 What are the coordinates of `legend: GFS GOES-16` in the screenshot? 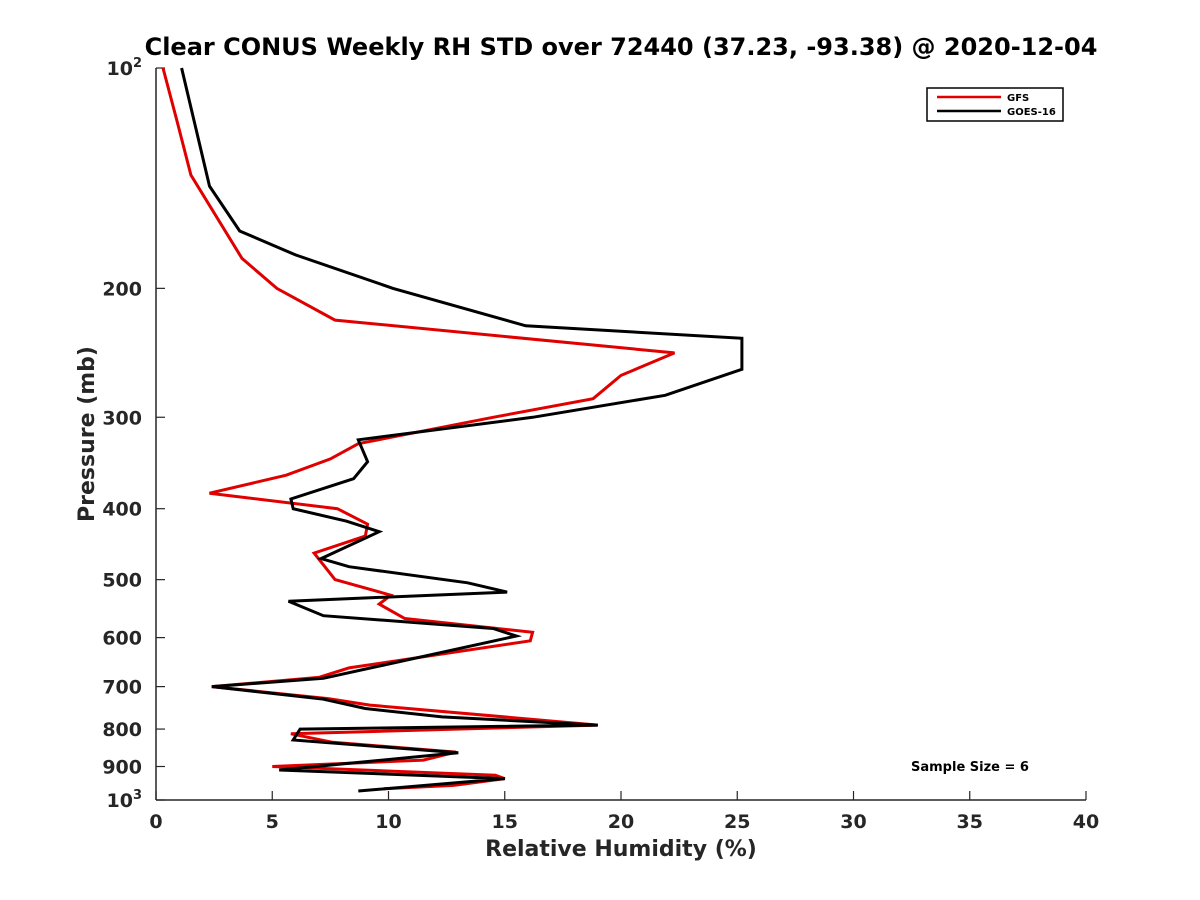 It's located at (995, 104).